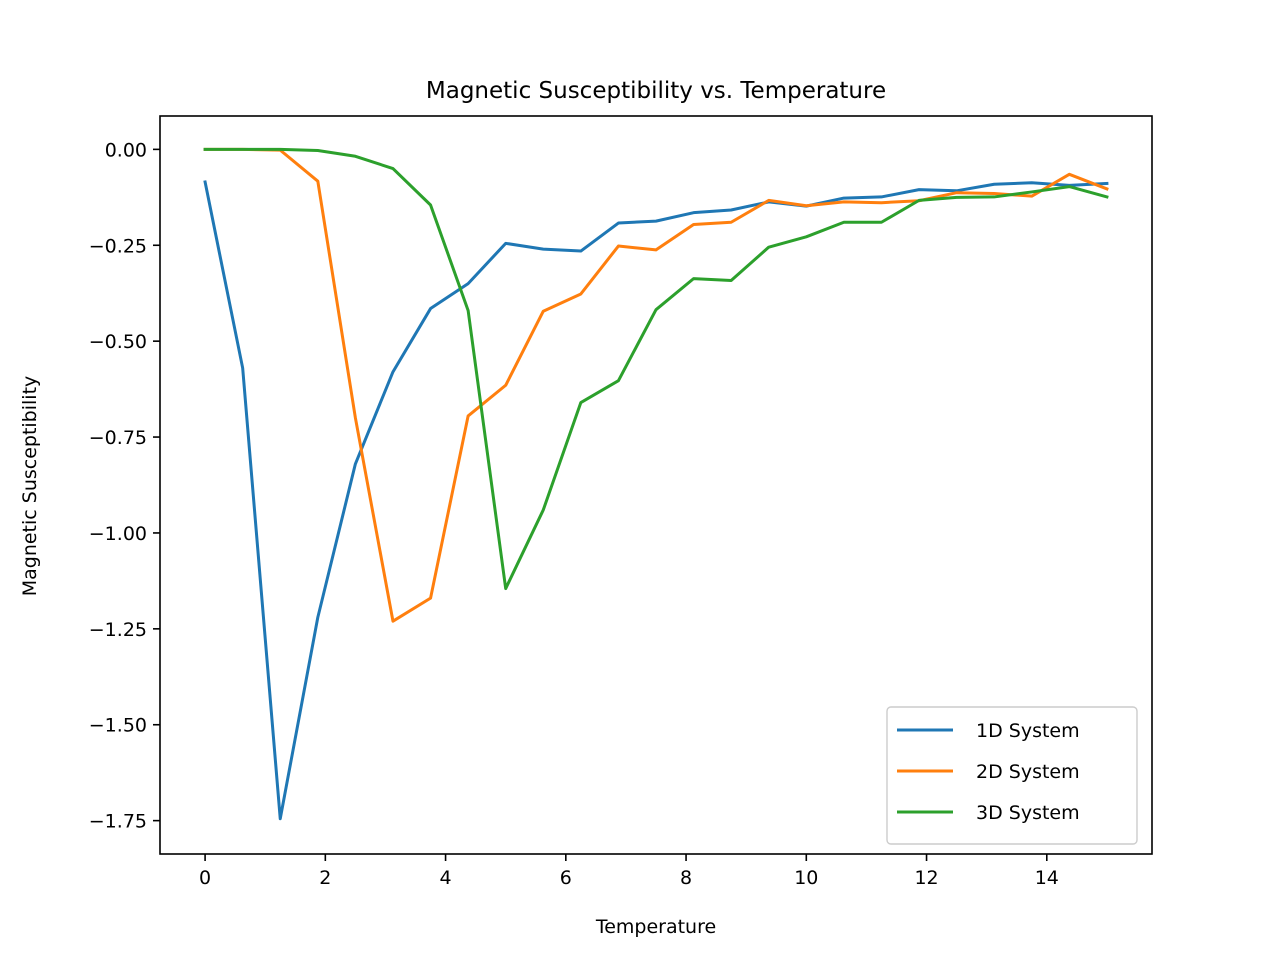 This screenshot has height=960, width=1280. Describe the element at coordinates (118, 438) in the screenshot. I see `y-tick-label: −0.75` at that location.